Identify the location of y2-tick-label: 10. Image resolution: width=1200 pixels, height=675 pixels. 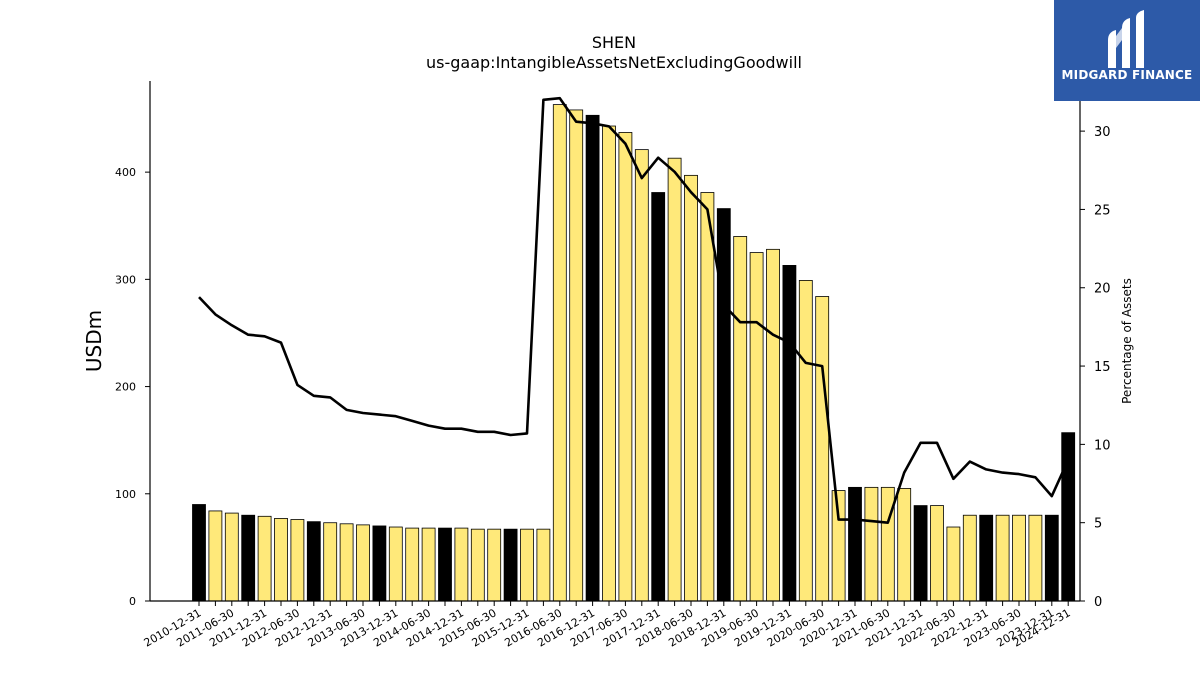
(1102, 445).